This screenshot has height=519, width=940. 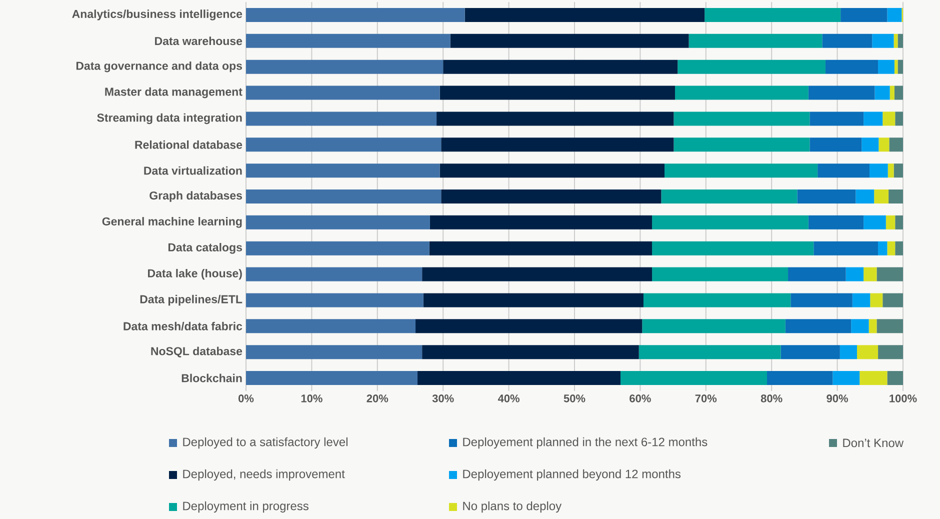 I want to click on legend-label: Deployed, needs improvement, so click(x=264, y=475).